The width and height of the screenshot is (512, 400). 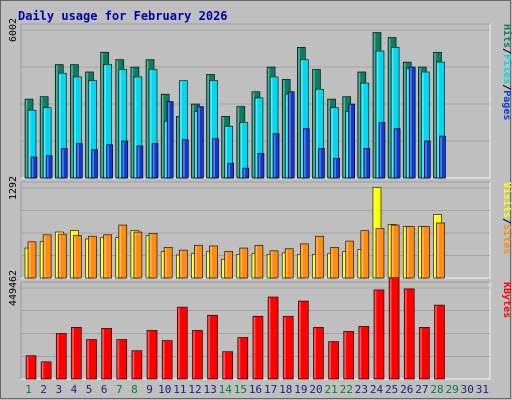 I want to click on day-label-18: 18, so click(x=285, y=389).